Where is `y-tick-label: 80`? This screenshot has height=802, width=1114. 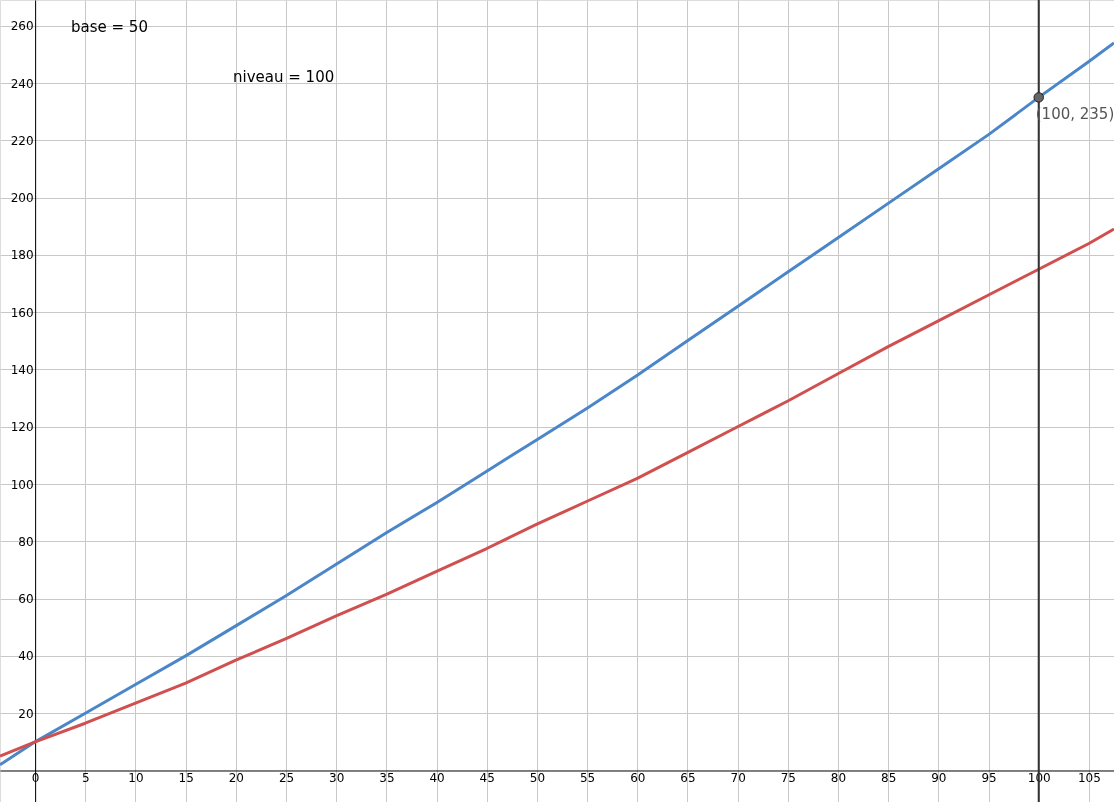
y-tick-label: 80 is located at coordinates (26, 541).